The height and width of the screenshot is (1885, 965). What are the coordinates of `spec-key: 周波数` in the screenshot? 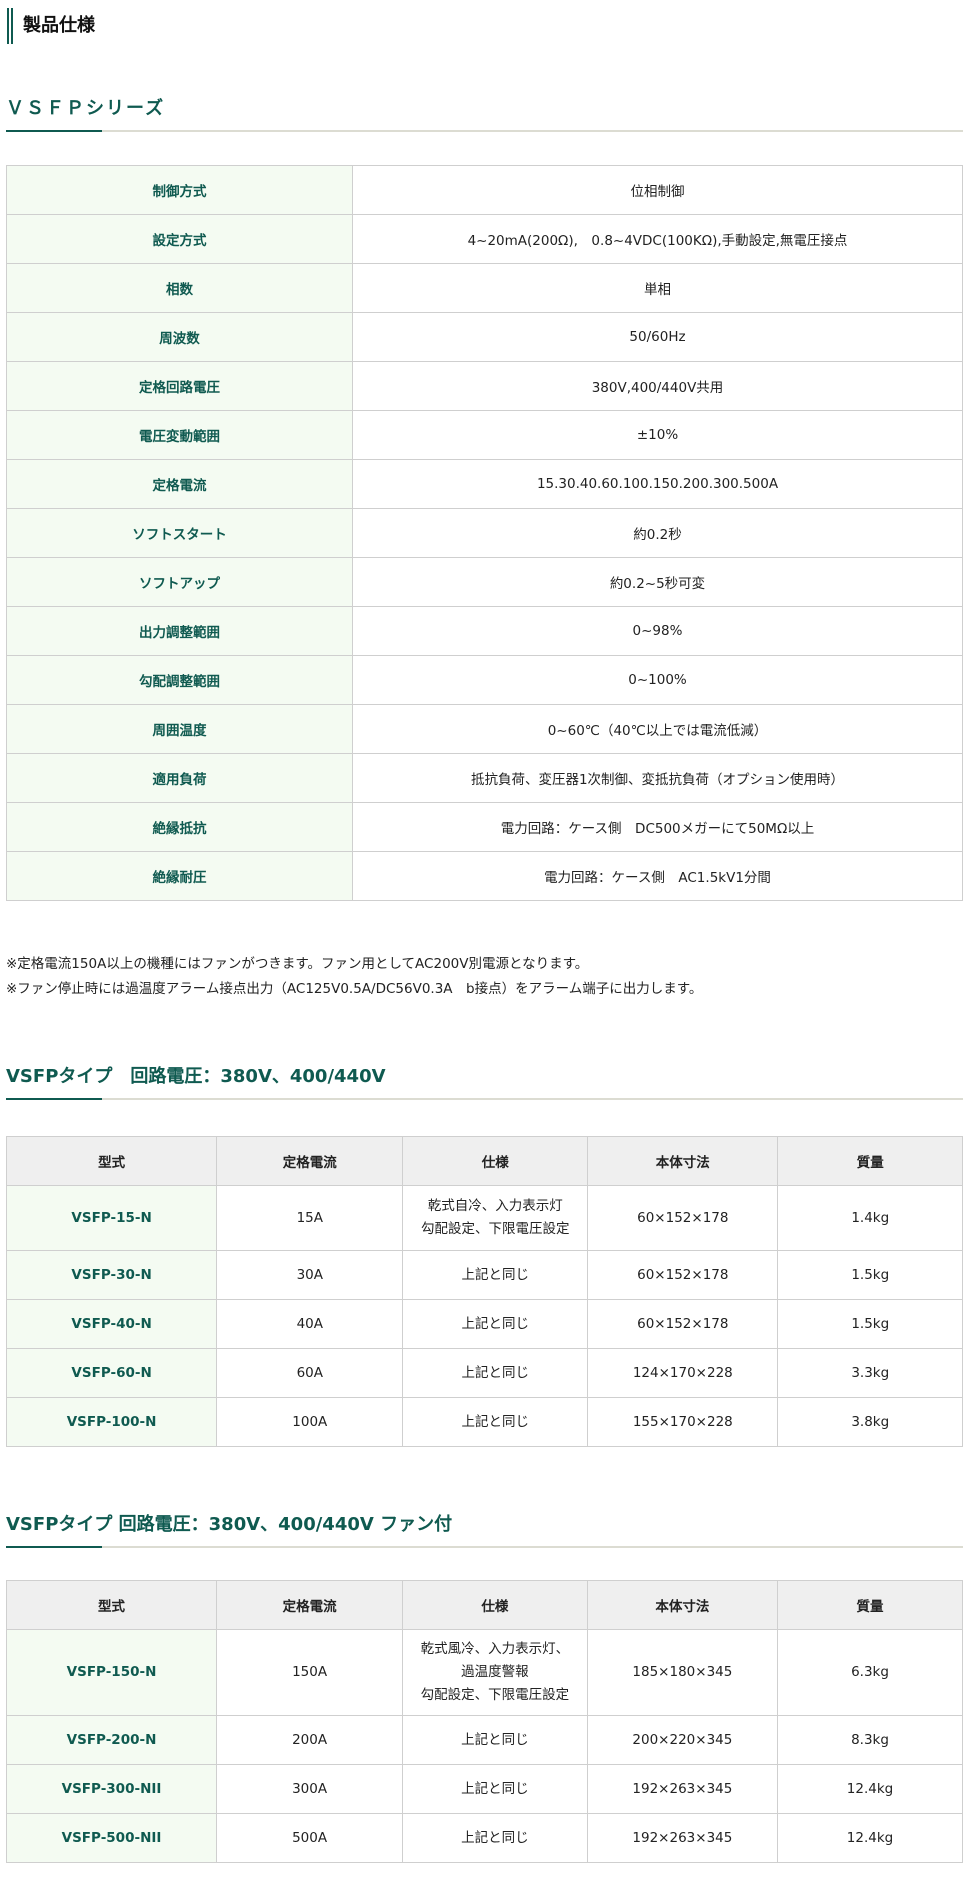 It's located at (179, 337).